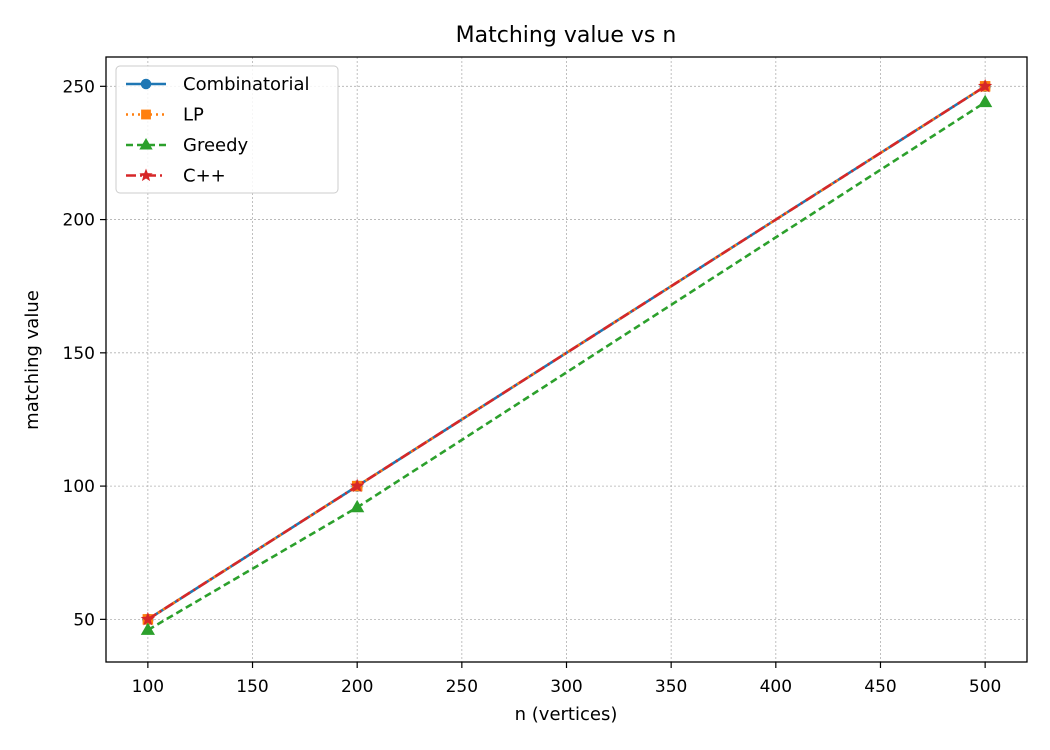 The image size is (1050, 750). Describe the element at coordinates (985, 687) in the screenshot. I see `x-tick-label: 500` at that location.